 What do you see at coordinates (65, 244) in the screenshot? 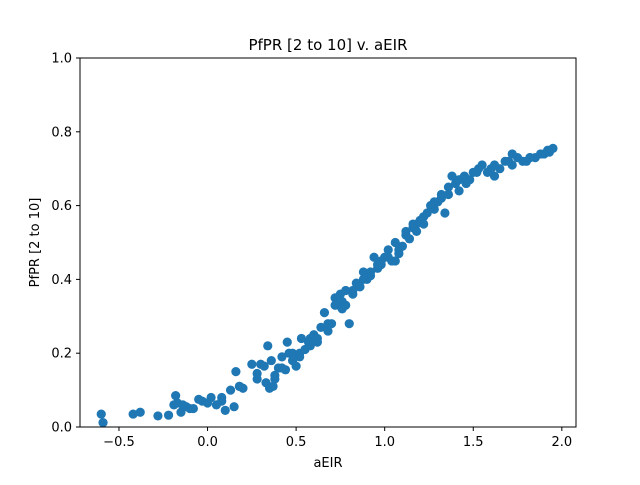
I see `y-axis-ticks: 0.0 0.2 0.4 0.6 0.8 1.0` at bounding box center [65, 244].